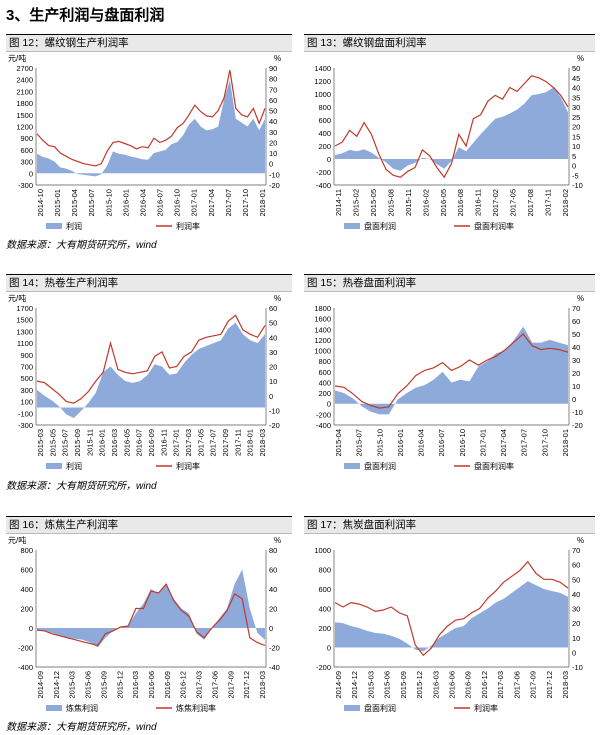  Describe the element at coordinates (576, 78) in the screenshot. I see `right-tick-label: 45` at that location.